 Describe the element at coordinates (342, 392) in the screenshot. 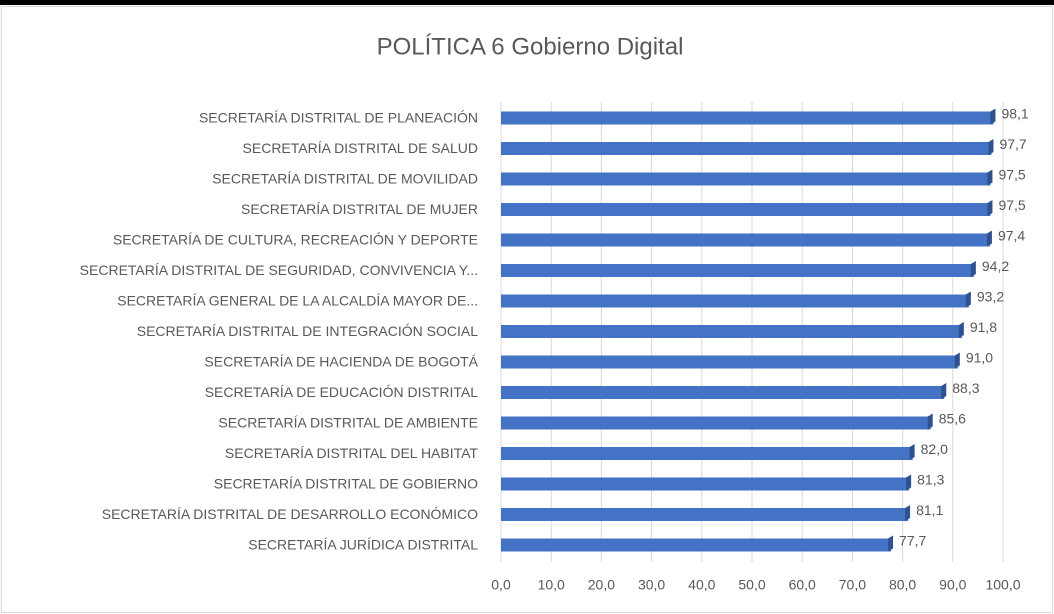

I see `y-tick-label: SECRETARÍA DE EDUCACIÓN DISTRITAL` at that location.